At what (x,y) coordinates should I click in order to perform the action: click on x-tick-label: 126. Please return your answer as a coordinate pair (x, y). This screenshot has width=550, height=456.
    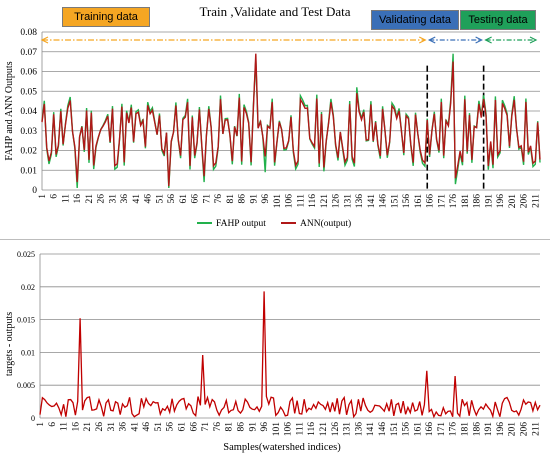
    Looking at the image, I should click on (337, 201).